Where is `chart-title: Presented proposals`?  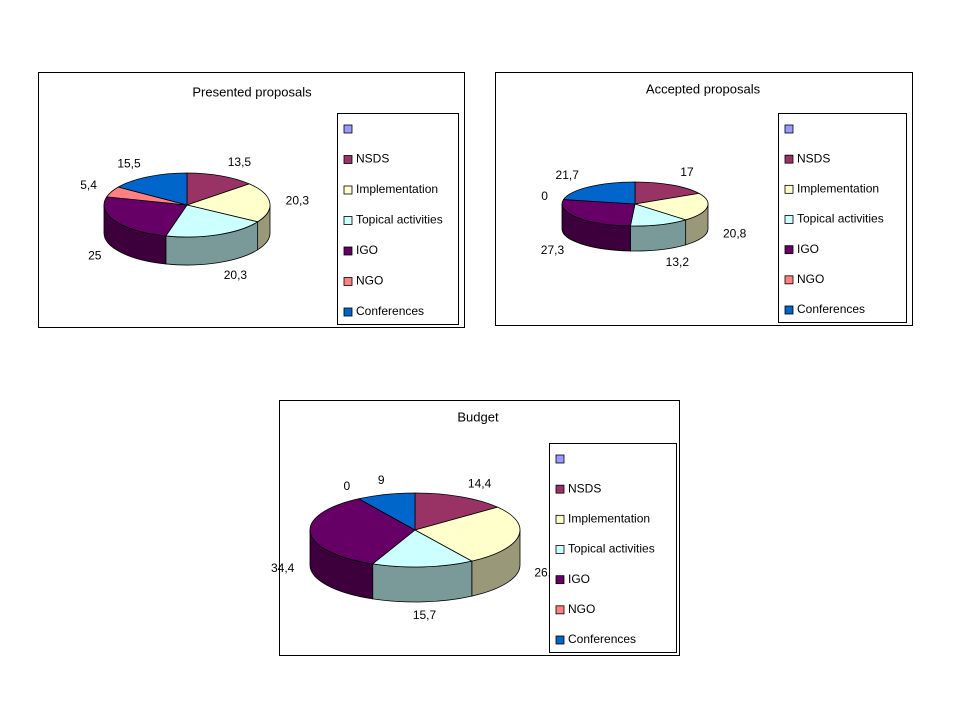
chart-title: Presented proposals is located at coordinates (252, 91).